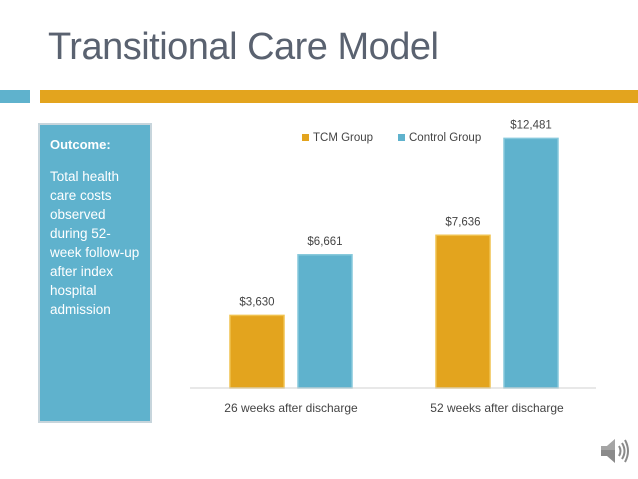 The height and width of the screenshot is (479, 638). I want to click on speaker-icon, so click(614, 453).